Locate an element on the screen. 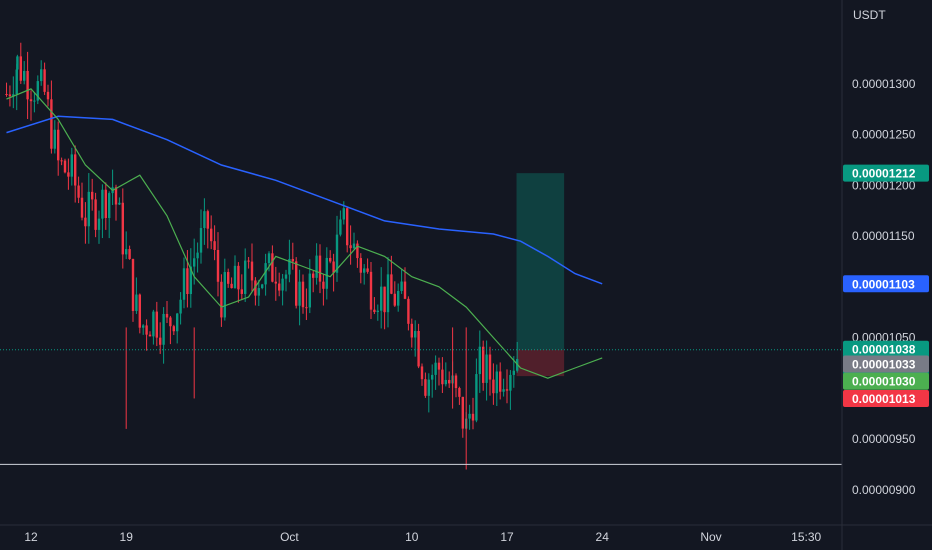 This screenshot has width=932, height=550. position-tool is located at coordinates (540, 275).